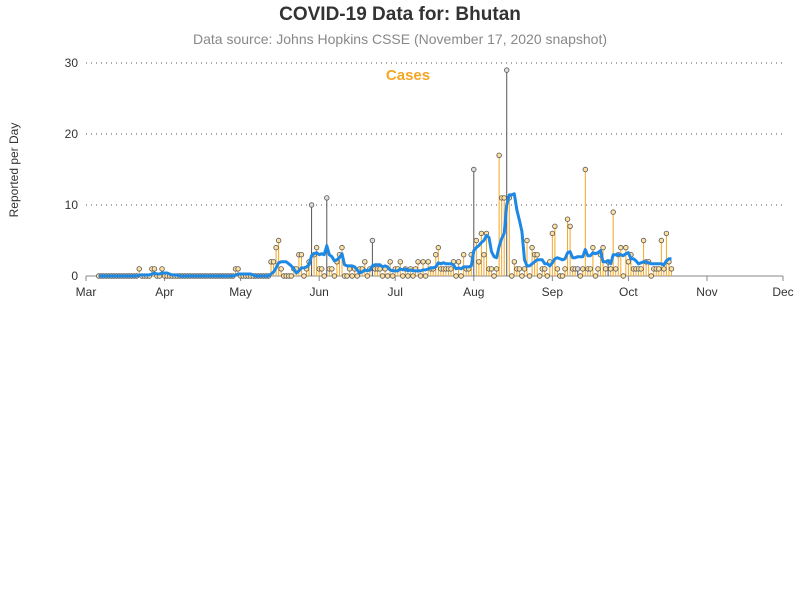 The height and width of the screenshot is (600, 800). I want to click on series-label-cases: Cases, so click(408, 75).